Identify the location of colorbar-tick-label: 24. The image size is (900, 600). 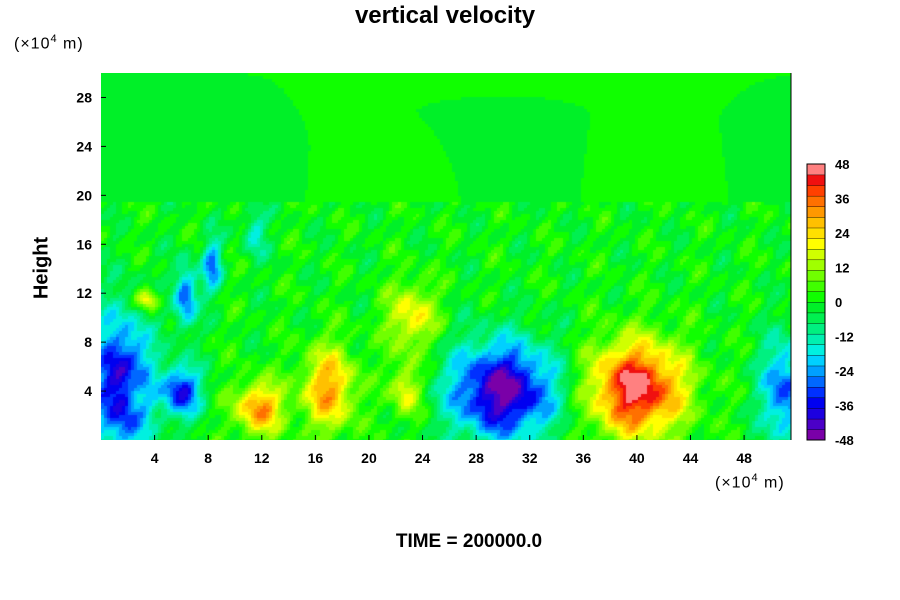
(842, 233).